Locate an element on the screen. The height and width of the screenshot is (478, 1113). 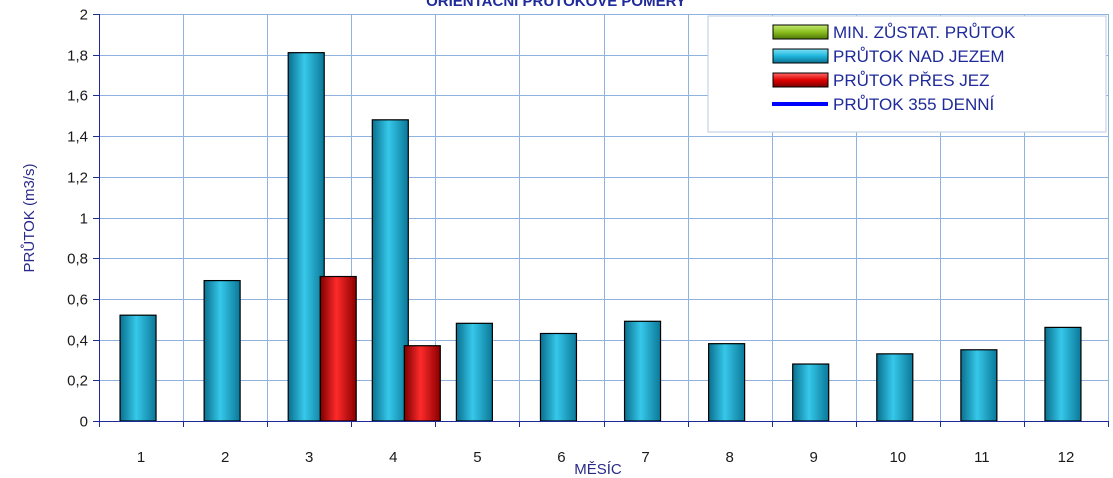
x-tick-label: 9 is located at coordinates (814, 457).